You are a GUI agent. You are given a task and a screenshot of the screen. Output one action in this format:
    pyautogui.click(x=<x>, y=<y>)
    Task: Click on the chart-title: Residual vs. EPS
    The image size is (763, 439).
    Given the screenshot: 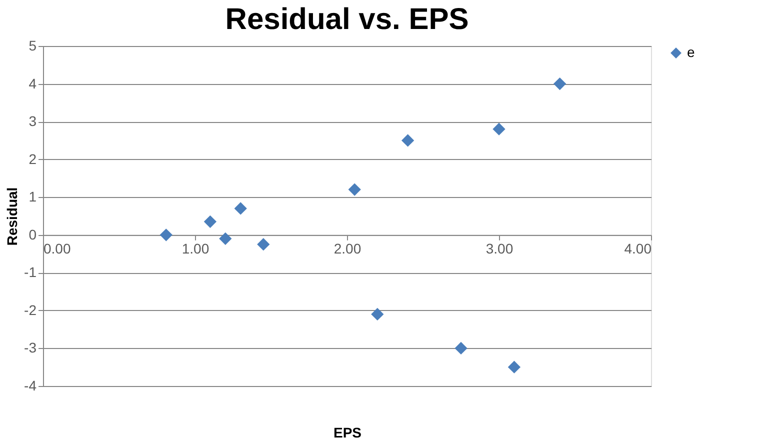 What is the action you would take?
    pyautogui.click(x=347, y=19)
    